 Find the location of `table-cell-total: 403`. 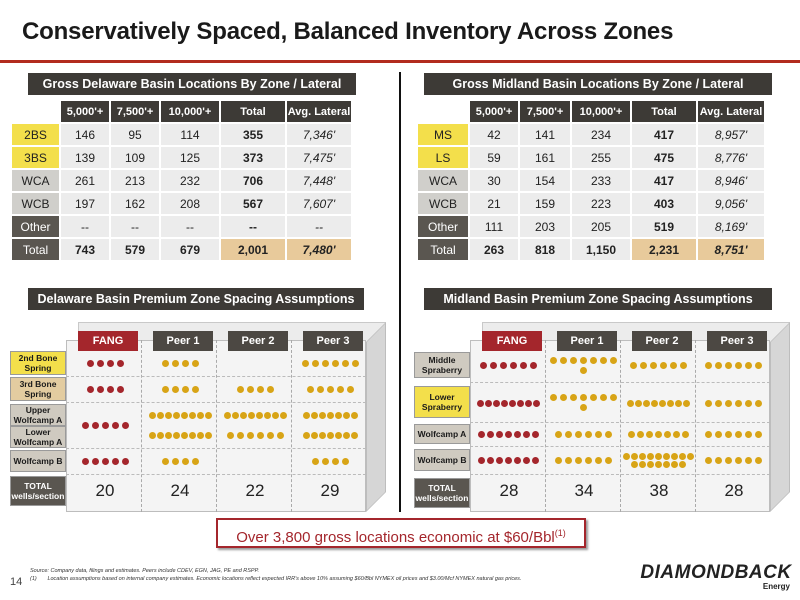

table-cell-total: 403 is located at coordinates (664, 203).